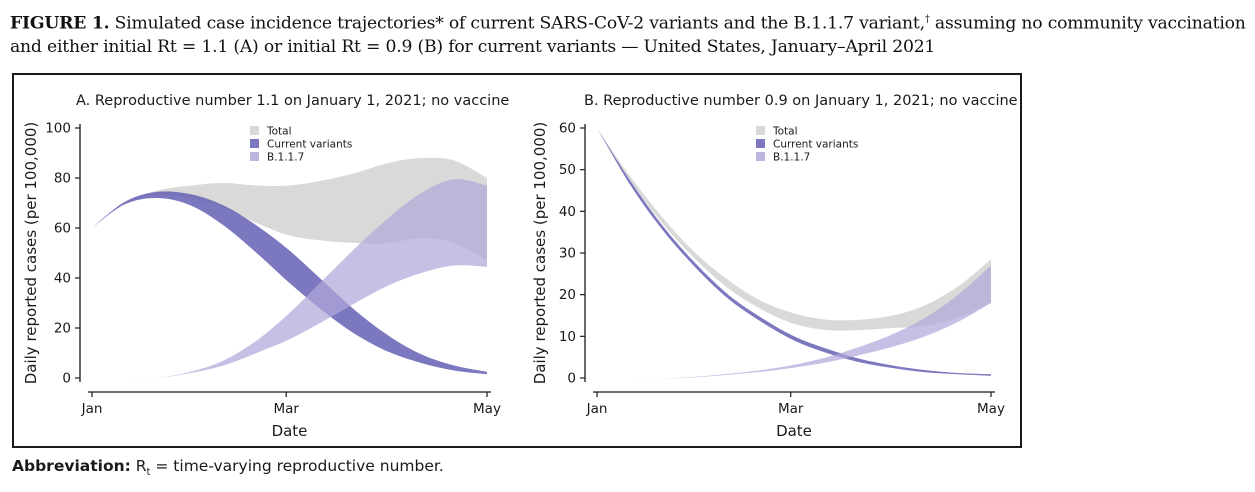 This screenshot has height=492, width=1255. Describe the element at coordinates (567, 254) in the screenshot. I see `y-tick-label: 30` at that location.